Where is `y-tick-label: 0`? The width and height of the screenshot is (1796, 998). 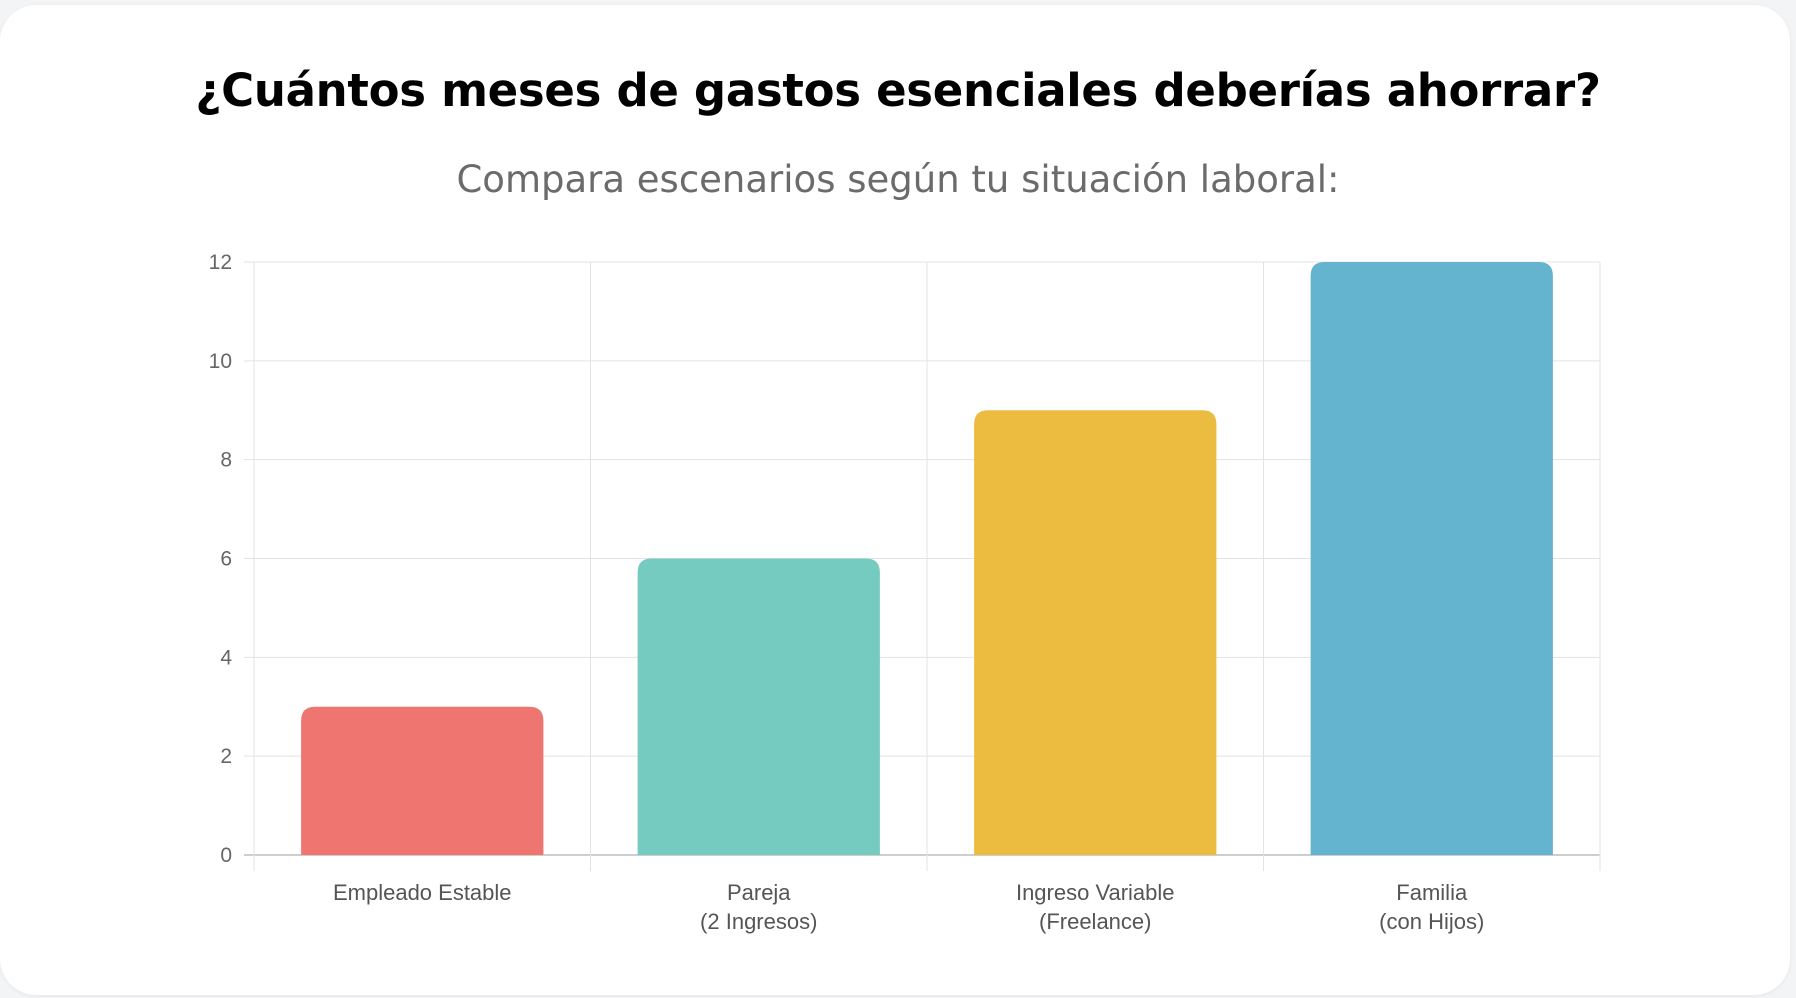 y-tick-label: 0 is located at coordinates (226, 855).